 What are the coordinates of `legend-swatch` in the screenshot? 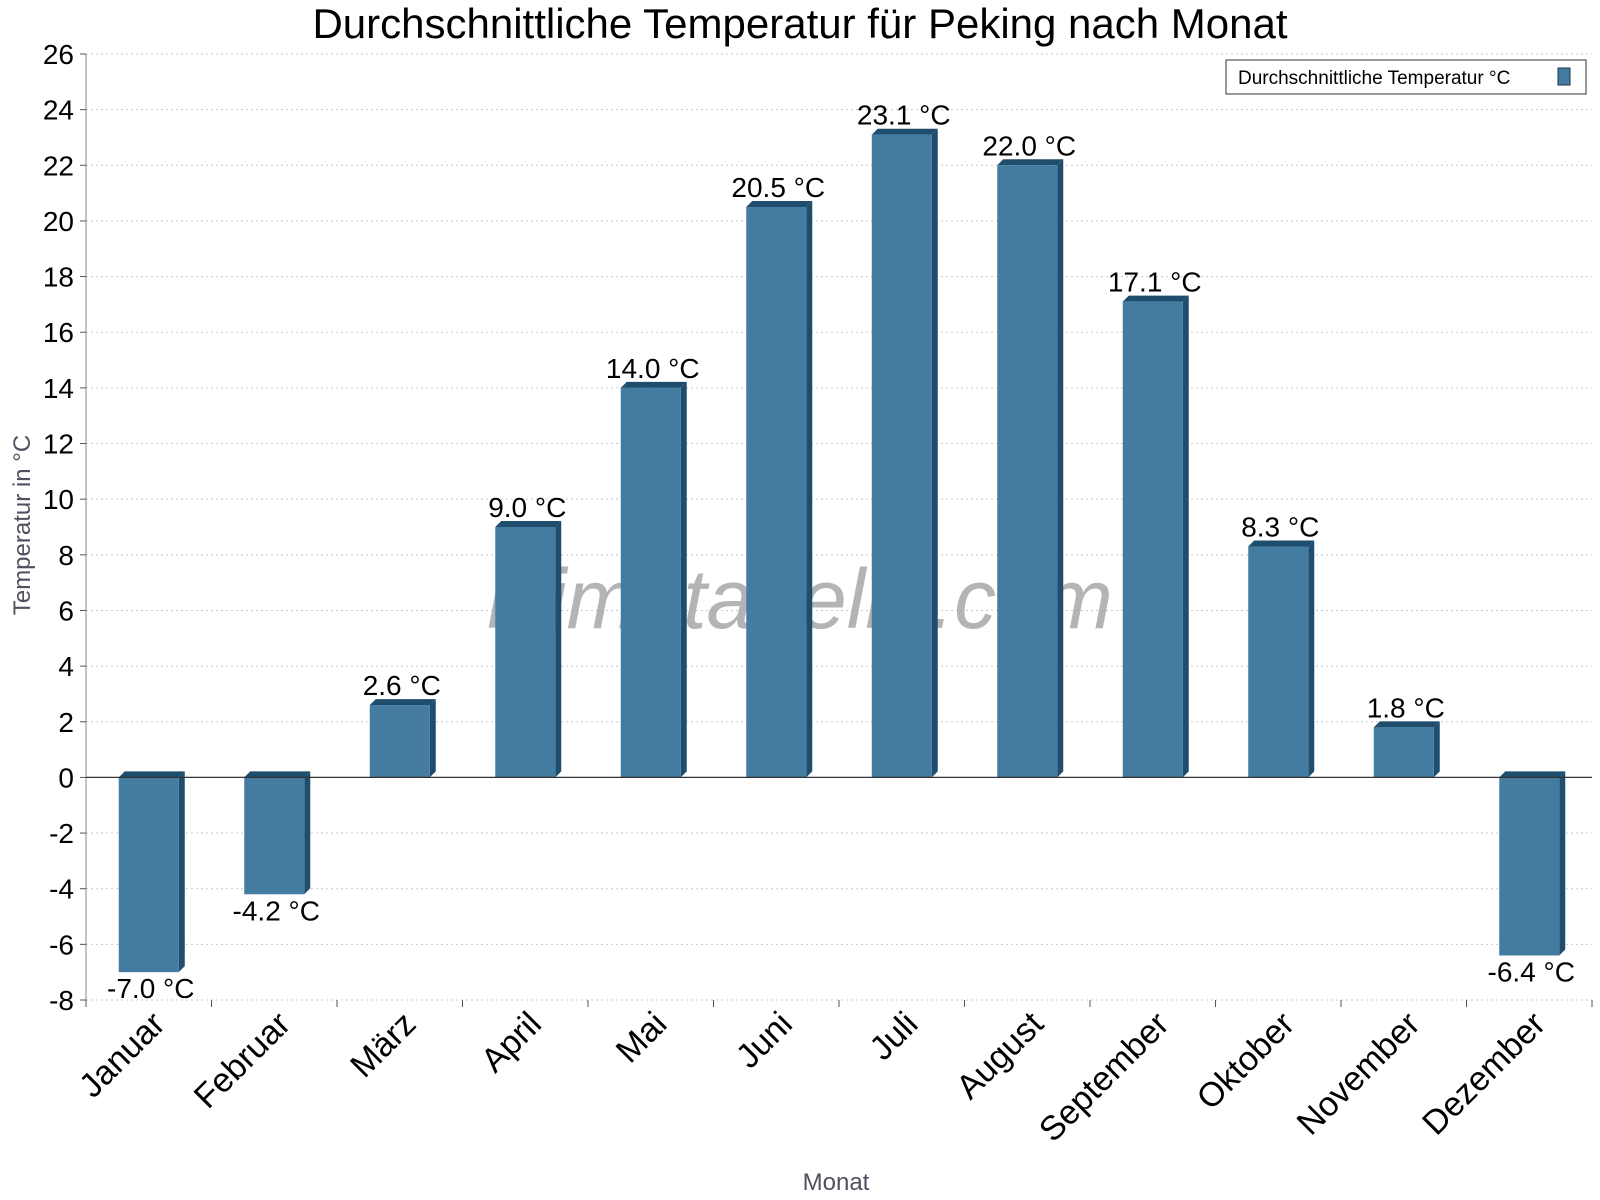 It's located at (1564, 76).